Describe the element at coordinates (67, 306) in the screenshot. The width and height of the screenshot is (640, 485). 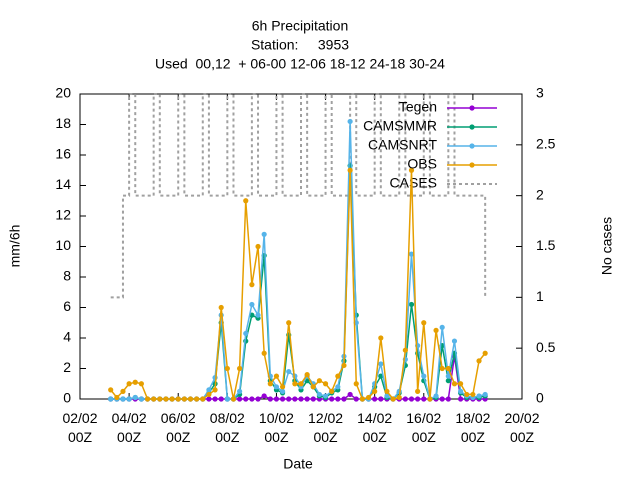
I see `y-tick-label: 6` at that location.